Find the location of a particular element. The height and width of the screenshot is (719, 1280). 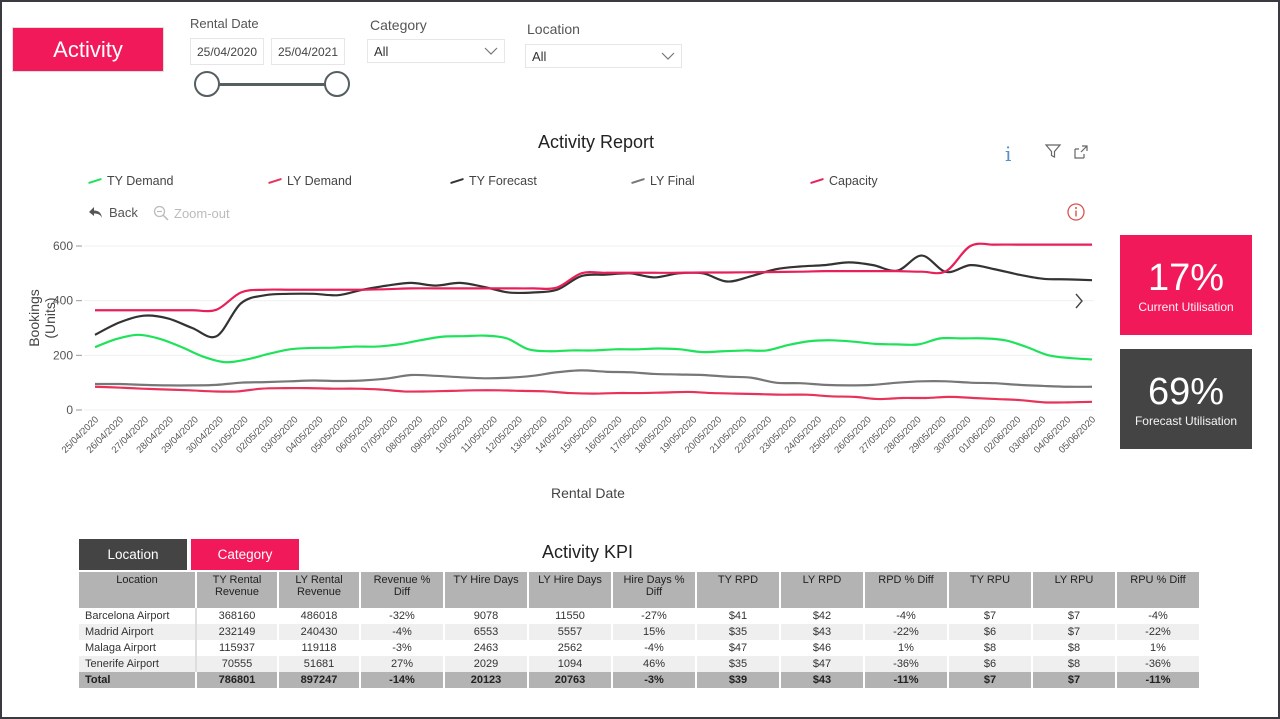

column-header: RPD % Diff is located at coordinates (906, 590).